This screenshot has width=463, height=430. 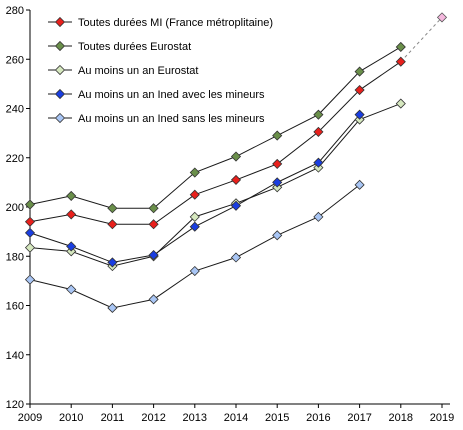 I want to click on x-tick-label: 2009, so click(x=30, y=418).